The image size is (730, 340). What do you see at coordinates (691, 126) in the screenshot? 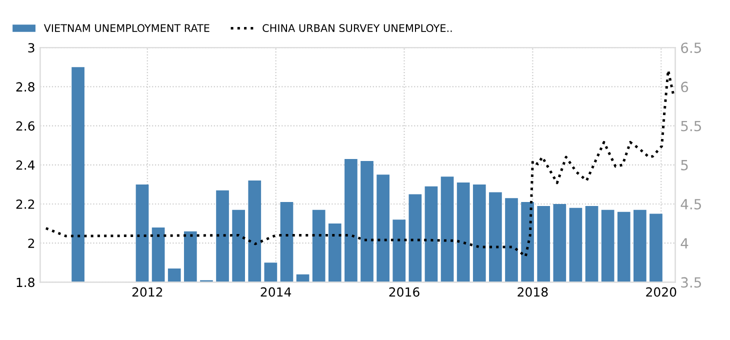
I see `y2-tick-label: 5.5` at bounding box center [691, 126].